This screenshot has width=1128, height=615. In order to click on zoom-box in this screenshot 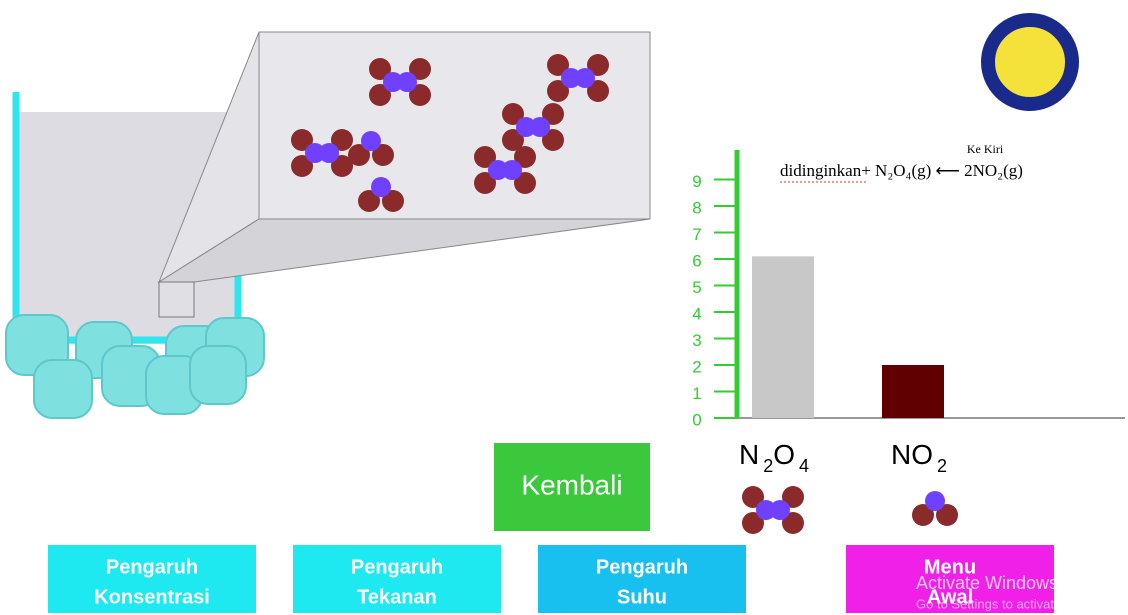, I will do `click(176, 299)`.